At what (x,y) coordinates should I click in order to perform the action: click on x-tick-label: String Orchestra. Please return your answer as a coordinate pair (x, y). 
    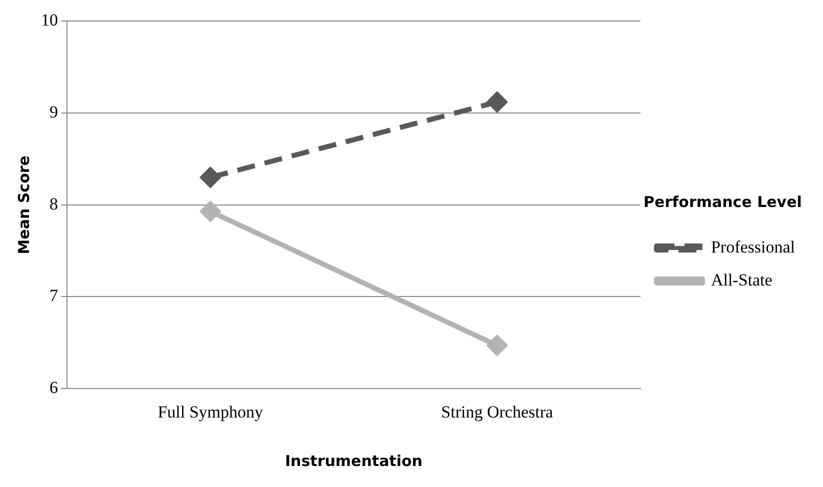
    Looking at the image, I should click on (497, 412).